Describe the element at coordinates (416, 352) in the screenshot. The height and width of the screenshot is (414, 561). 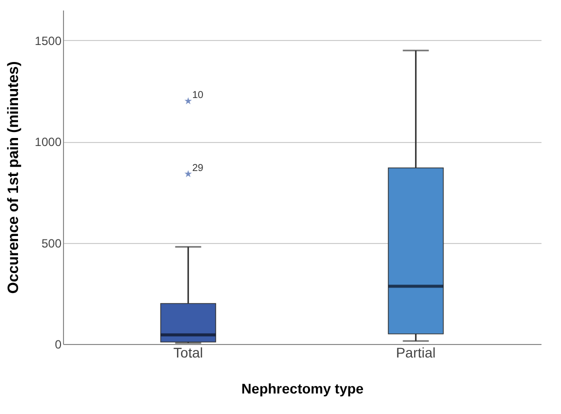
I see `x-tick-label: Partial` at that location.